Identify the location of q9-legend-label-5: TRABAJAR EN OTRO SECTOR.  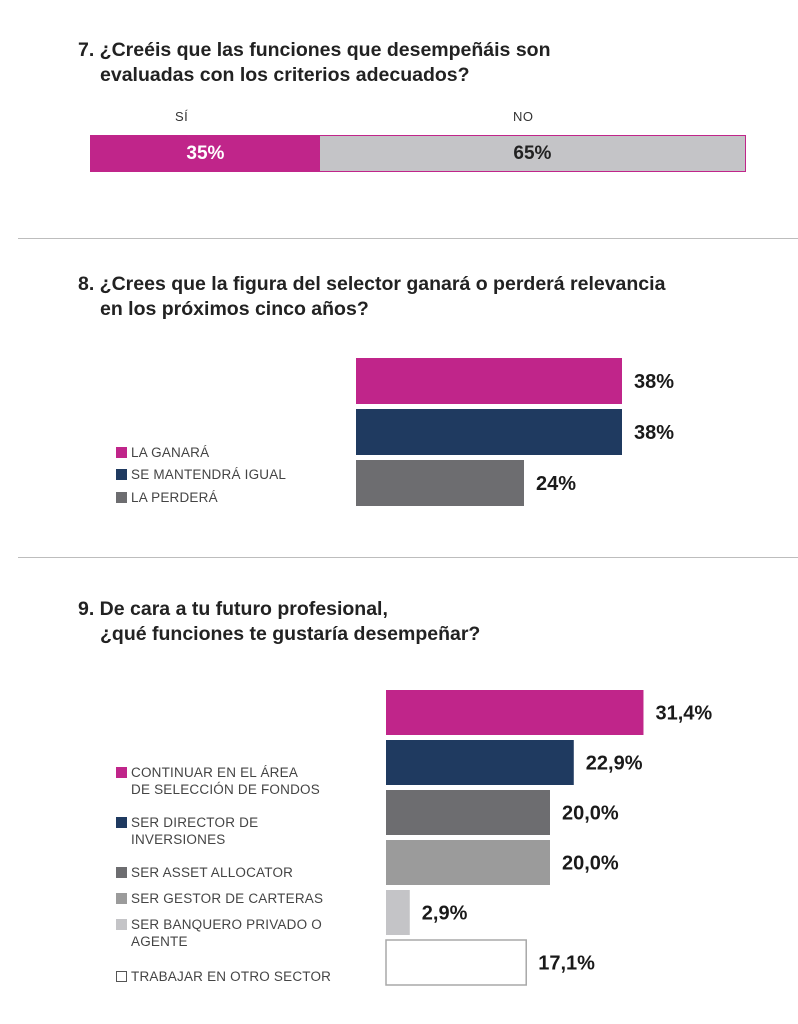
(231, 976).